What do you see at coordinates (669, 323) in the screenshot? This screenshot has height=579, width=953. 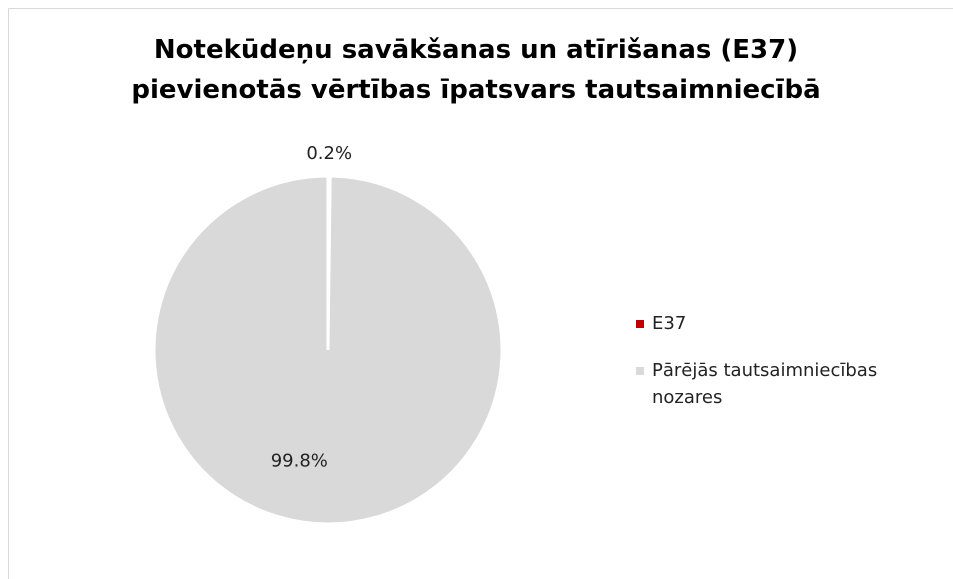 I see `legend-label: E37` at bounding box center [669, 323].